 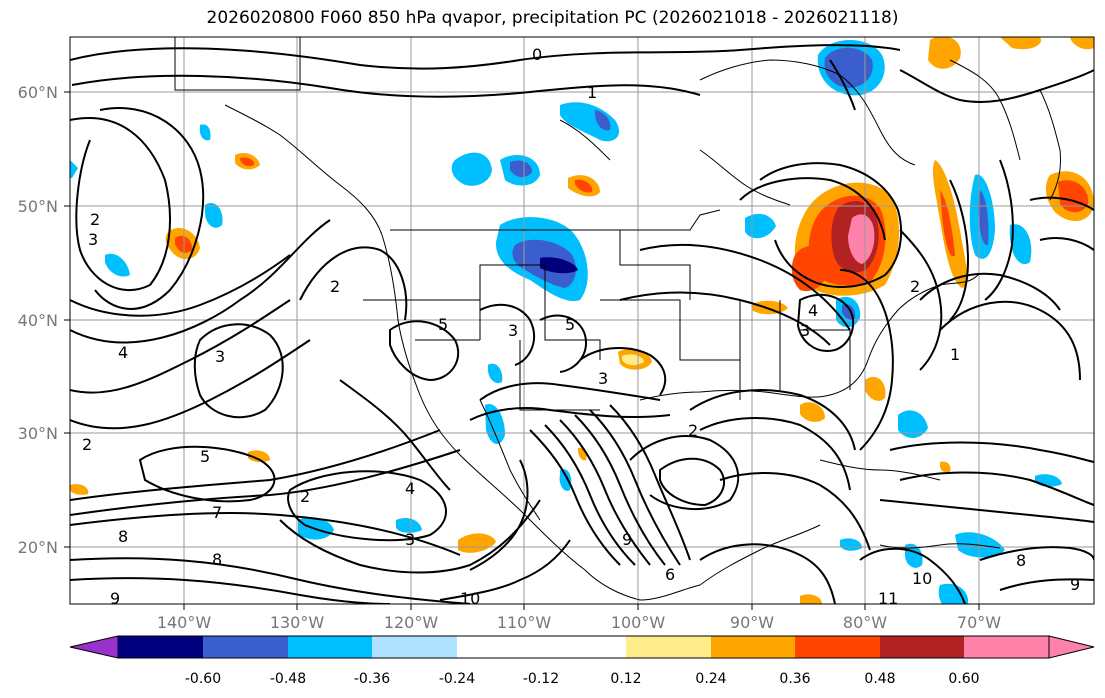 What do you see at coordinates (541, 679) in the screenshot?
I see `colorbar-tick-label: -0.12` at bounding box center [541, 679].